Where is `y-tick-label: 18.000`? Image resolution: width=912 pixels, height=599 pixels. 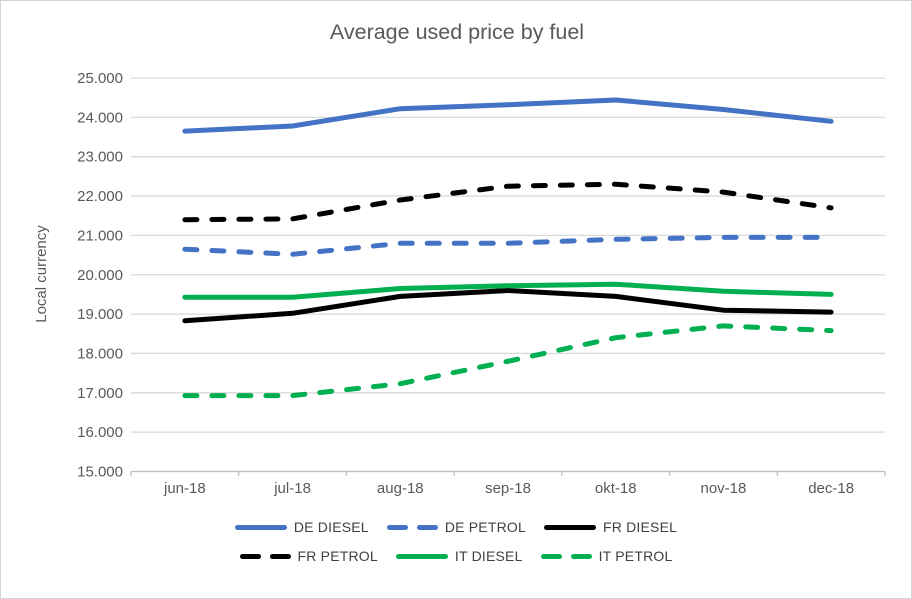 y-tick-label: 18.000 is located at coordinates (100, 353).